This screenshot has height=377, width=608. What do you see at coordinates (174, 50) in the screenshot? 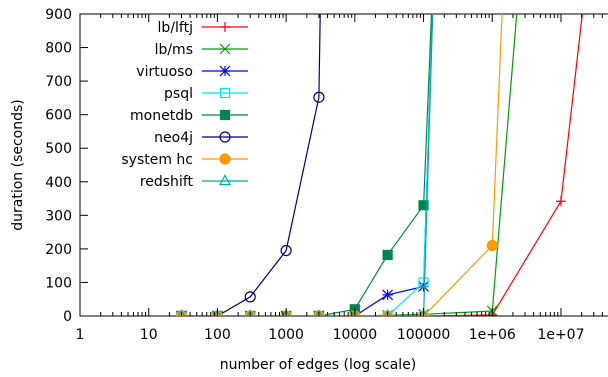
I see `legend-label: lb/ms` at bounding box center [174, 50].